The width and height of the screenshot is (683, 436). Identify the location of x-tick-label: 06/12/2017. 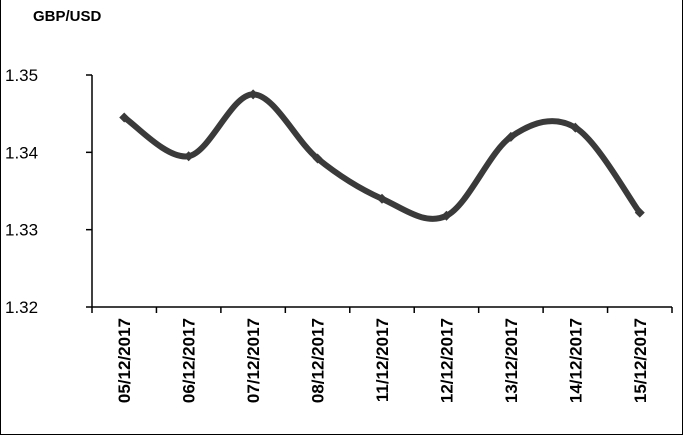
(189, 360).